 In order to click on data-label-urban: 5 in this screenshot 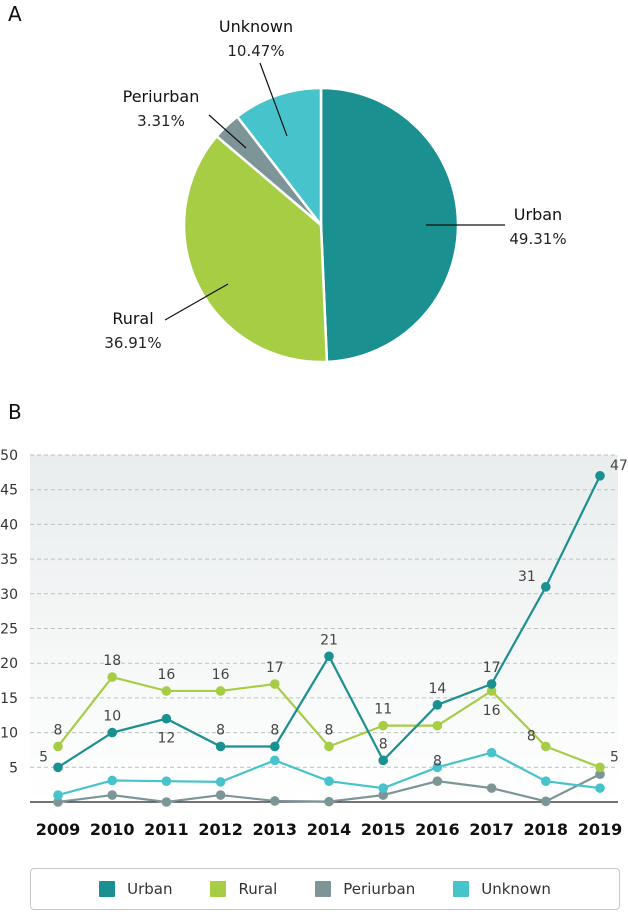, I will do `click(43, 757)`.